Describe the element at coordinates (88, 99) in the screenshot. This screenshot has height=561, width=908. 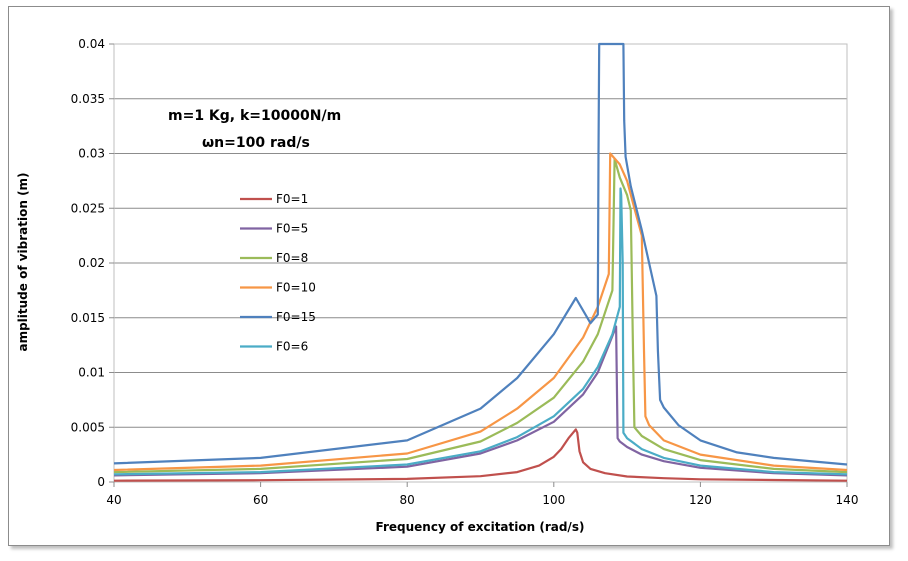
I see `y-tick-label: 0.035` at that location.